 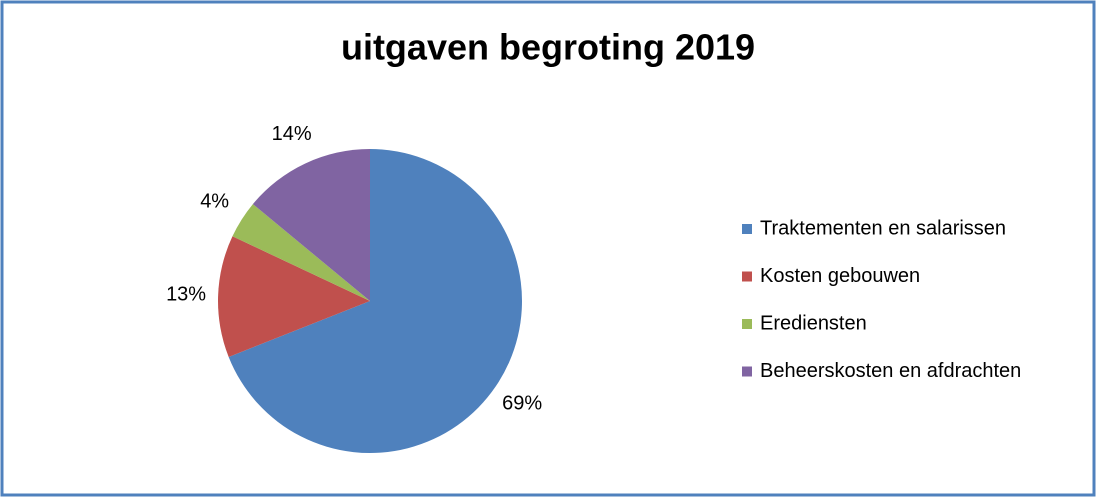 What do you see at coordinates (214, 202) in the screenshot?
I see `data-label: 4%` at bounding box center [214, 202].